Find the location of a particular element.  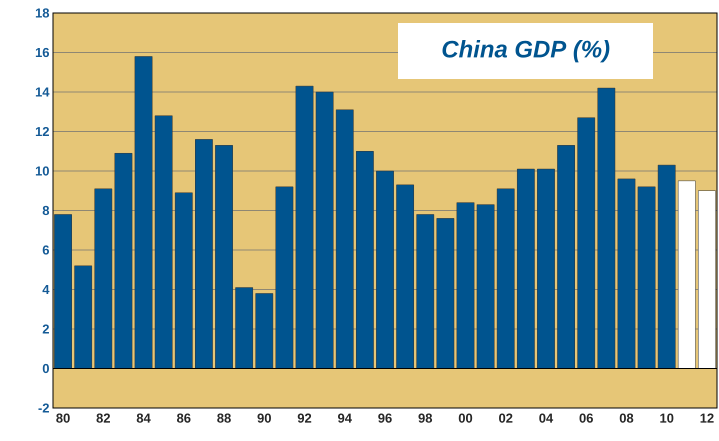

x-tick-label: 96 is located at coordinates (385, 418).